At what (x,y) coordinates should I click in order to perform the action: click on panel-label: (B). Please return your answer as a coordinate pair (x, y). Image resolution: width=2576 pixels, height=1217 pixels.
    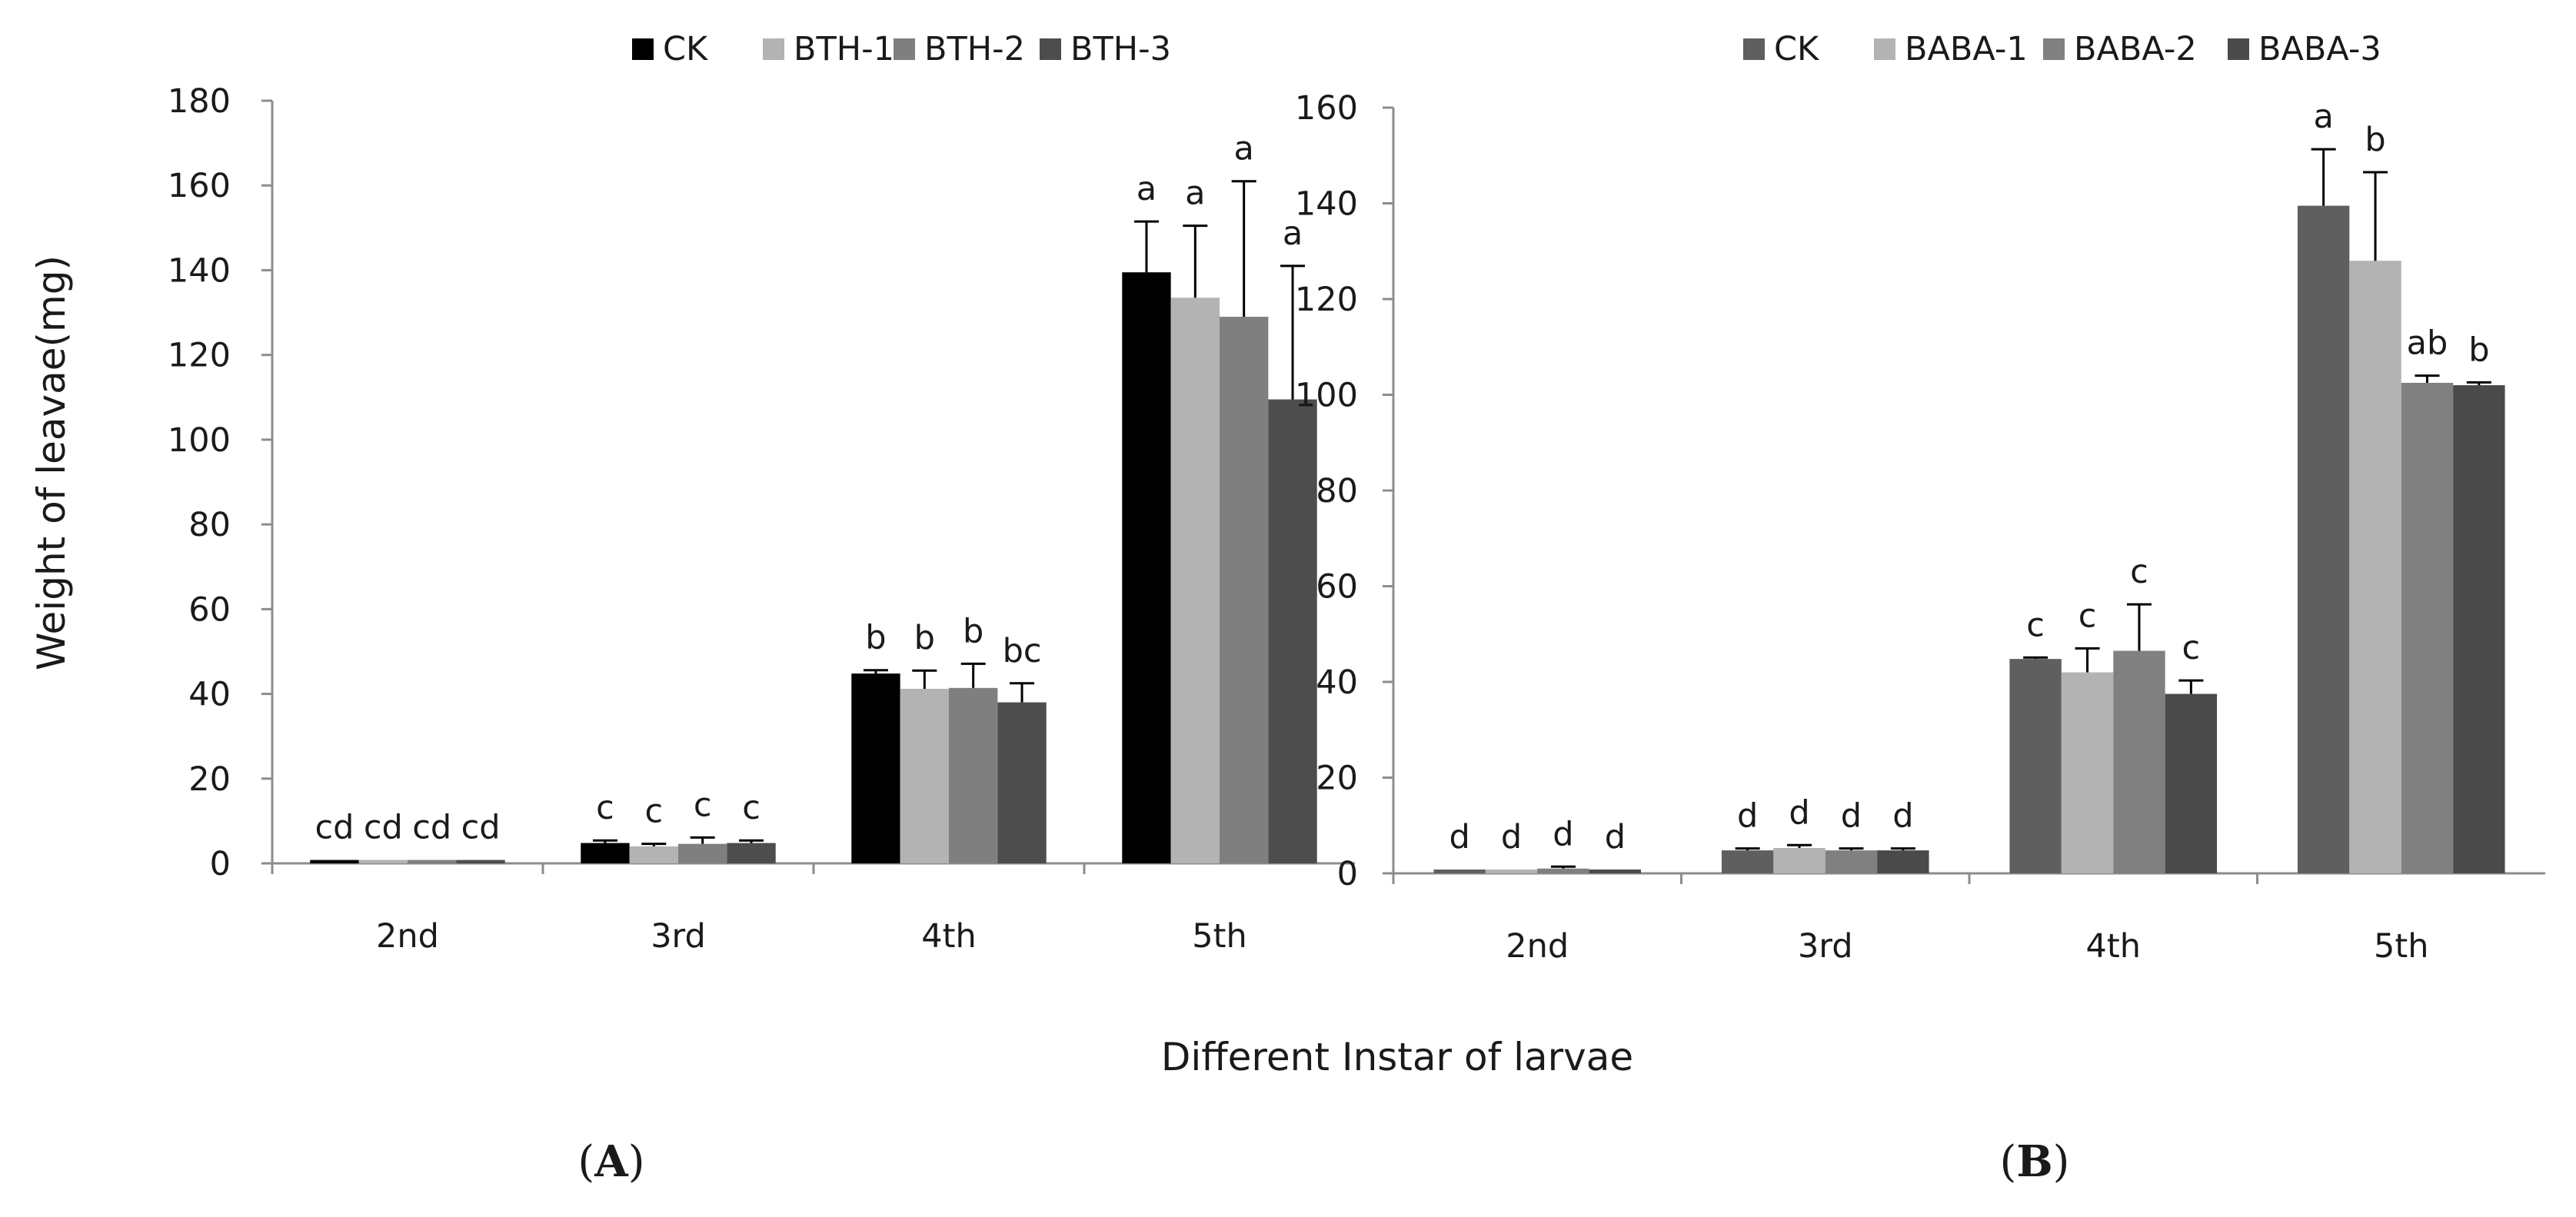
    Looking at the image, I should click on (2034, 1161).